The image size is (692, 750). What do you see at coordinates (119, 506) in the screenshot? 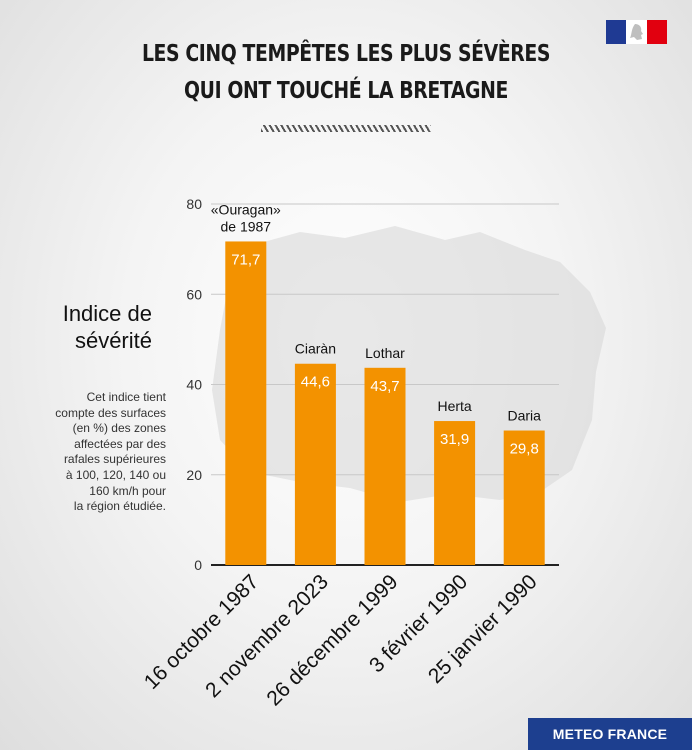
I see `description-line: la région étudiée.` at bounding box center [119, 506].